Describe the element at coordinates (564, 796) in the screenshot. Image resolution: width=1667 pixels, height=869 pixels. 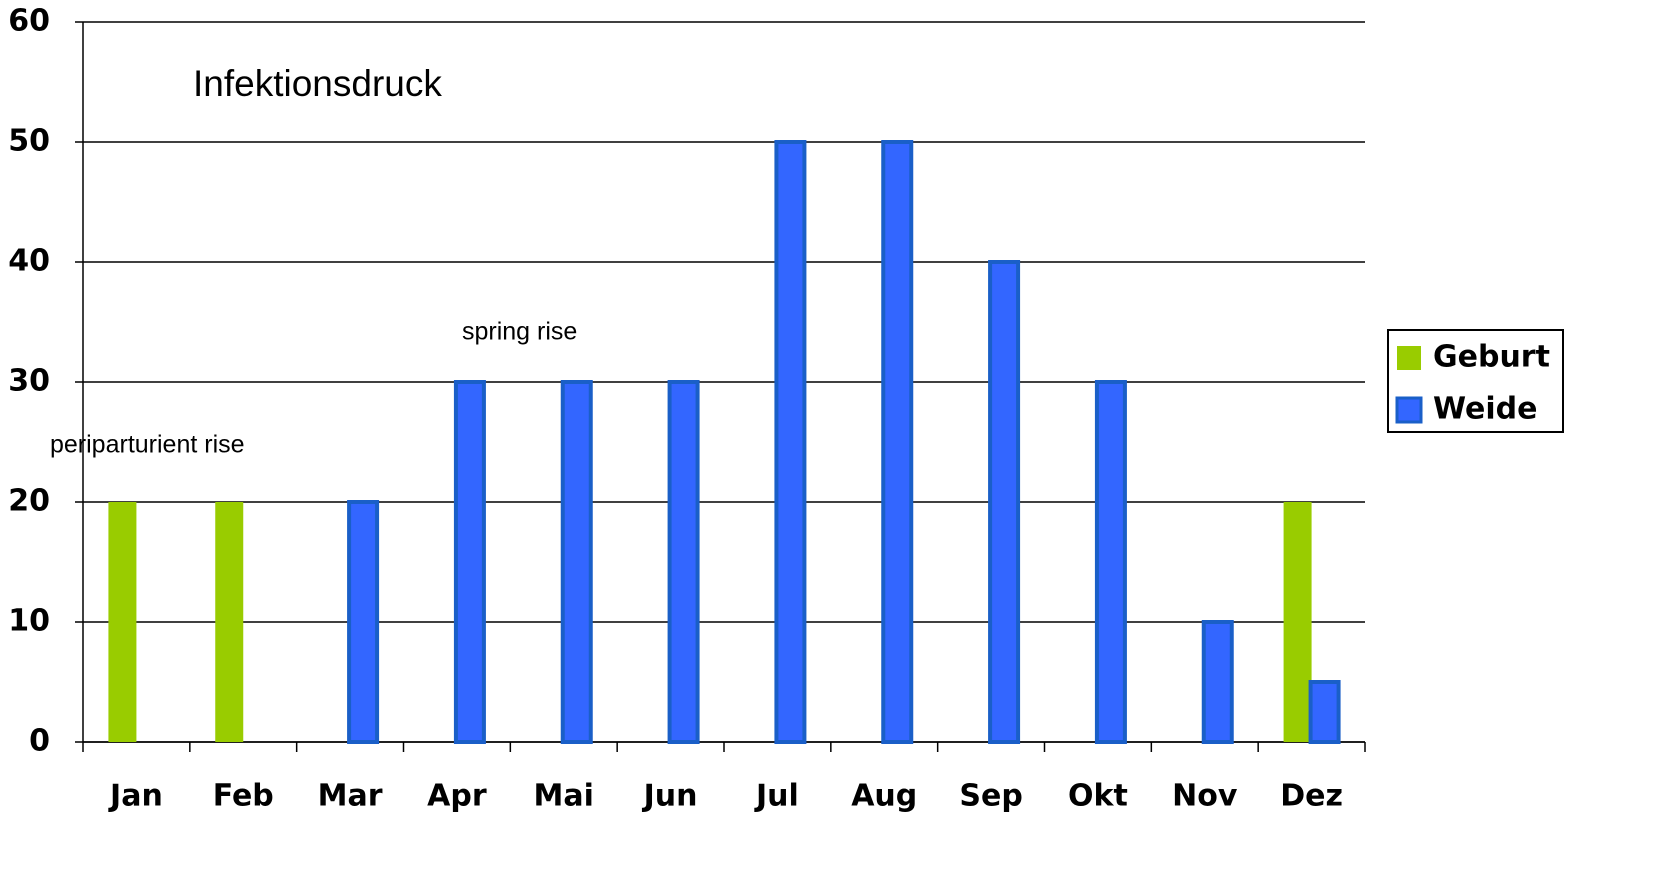
I see `x-tick-label: Mai` at that location.